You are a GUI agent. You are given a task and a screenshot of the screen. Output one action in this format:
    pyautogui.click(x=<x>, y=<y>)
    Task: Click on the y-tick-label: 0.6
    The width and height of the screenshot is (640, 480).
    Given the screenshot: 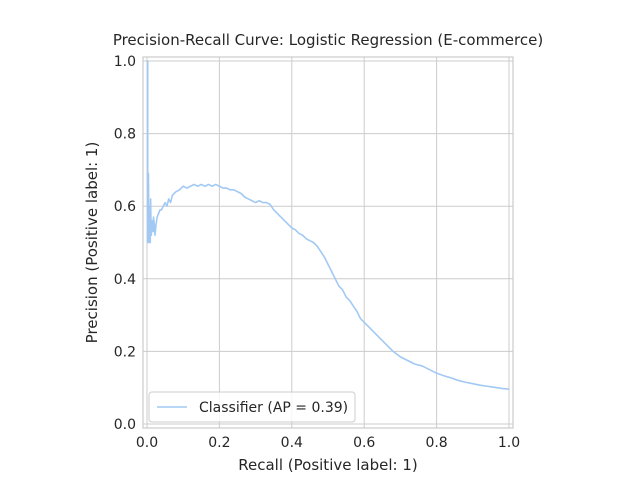 What is the action you would take?
    pyautogui.click(x=125, y=207)
    